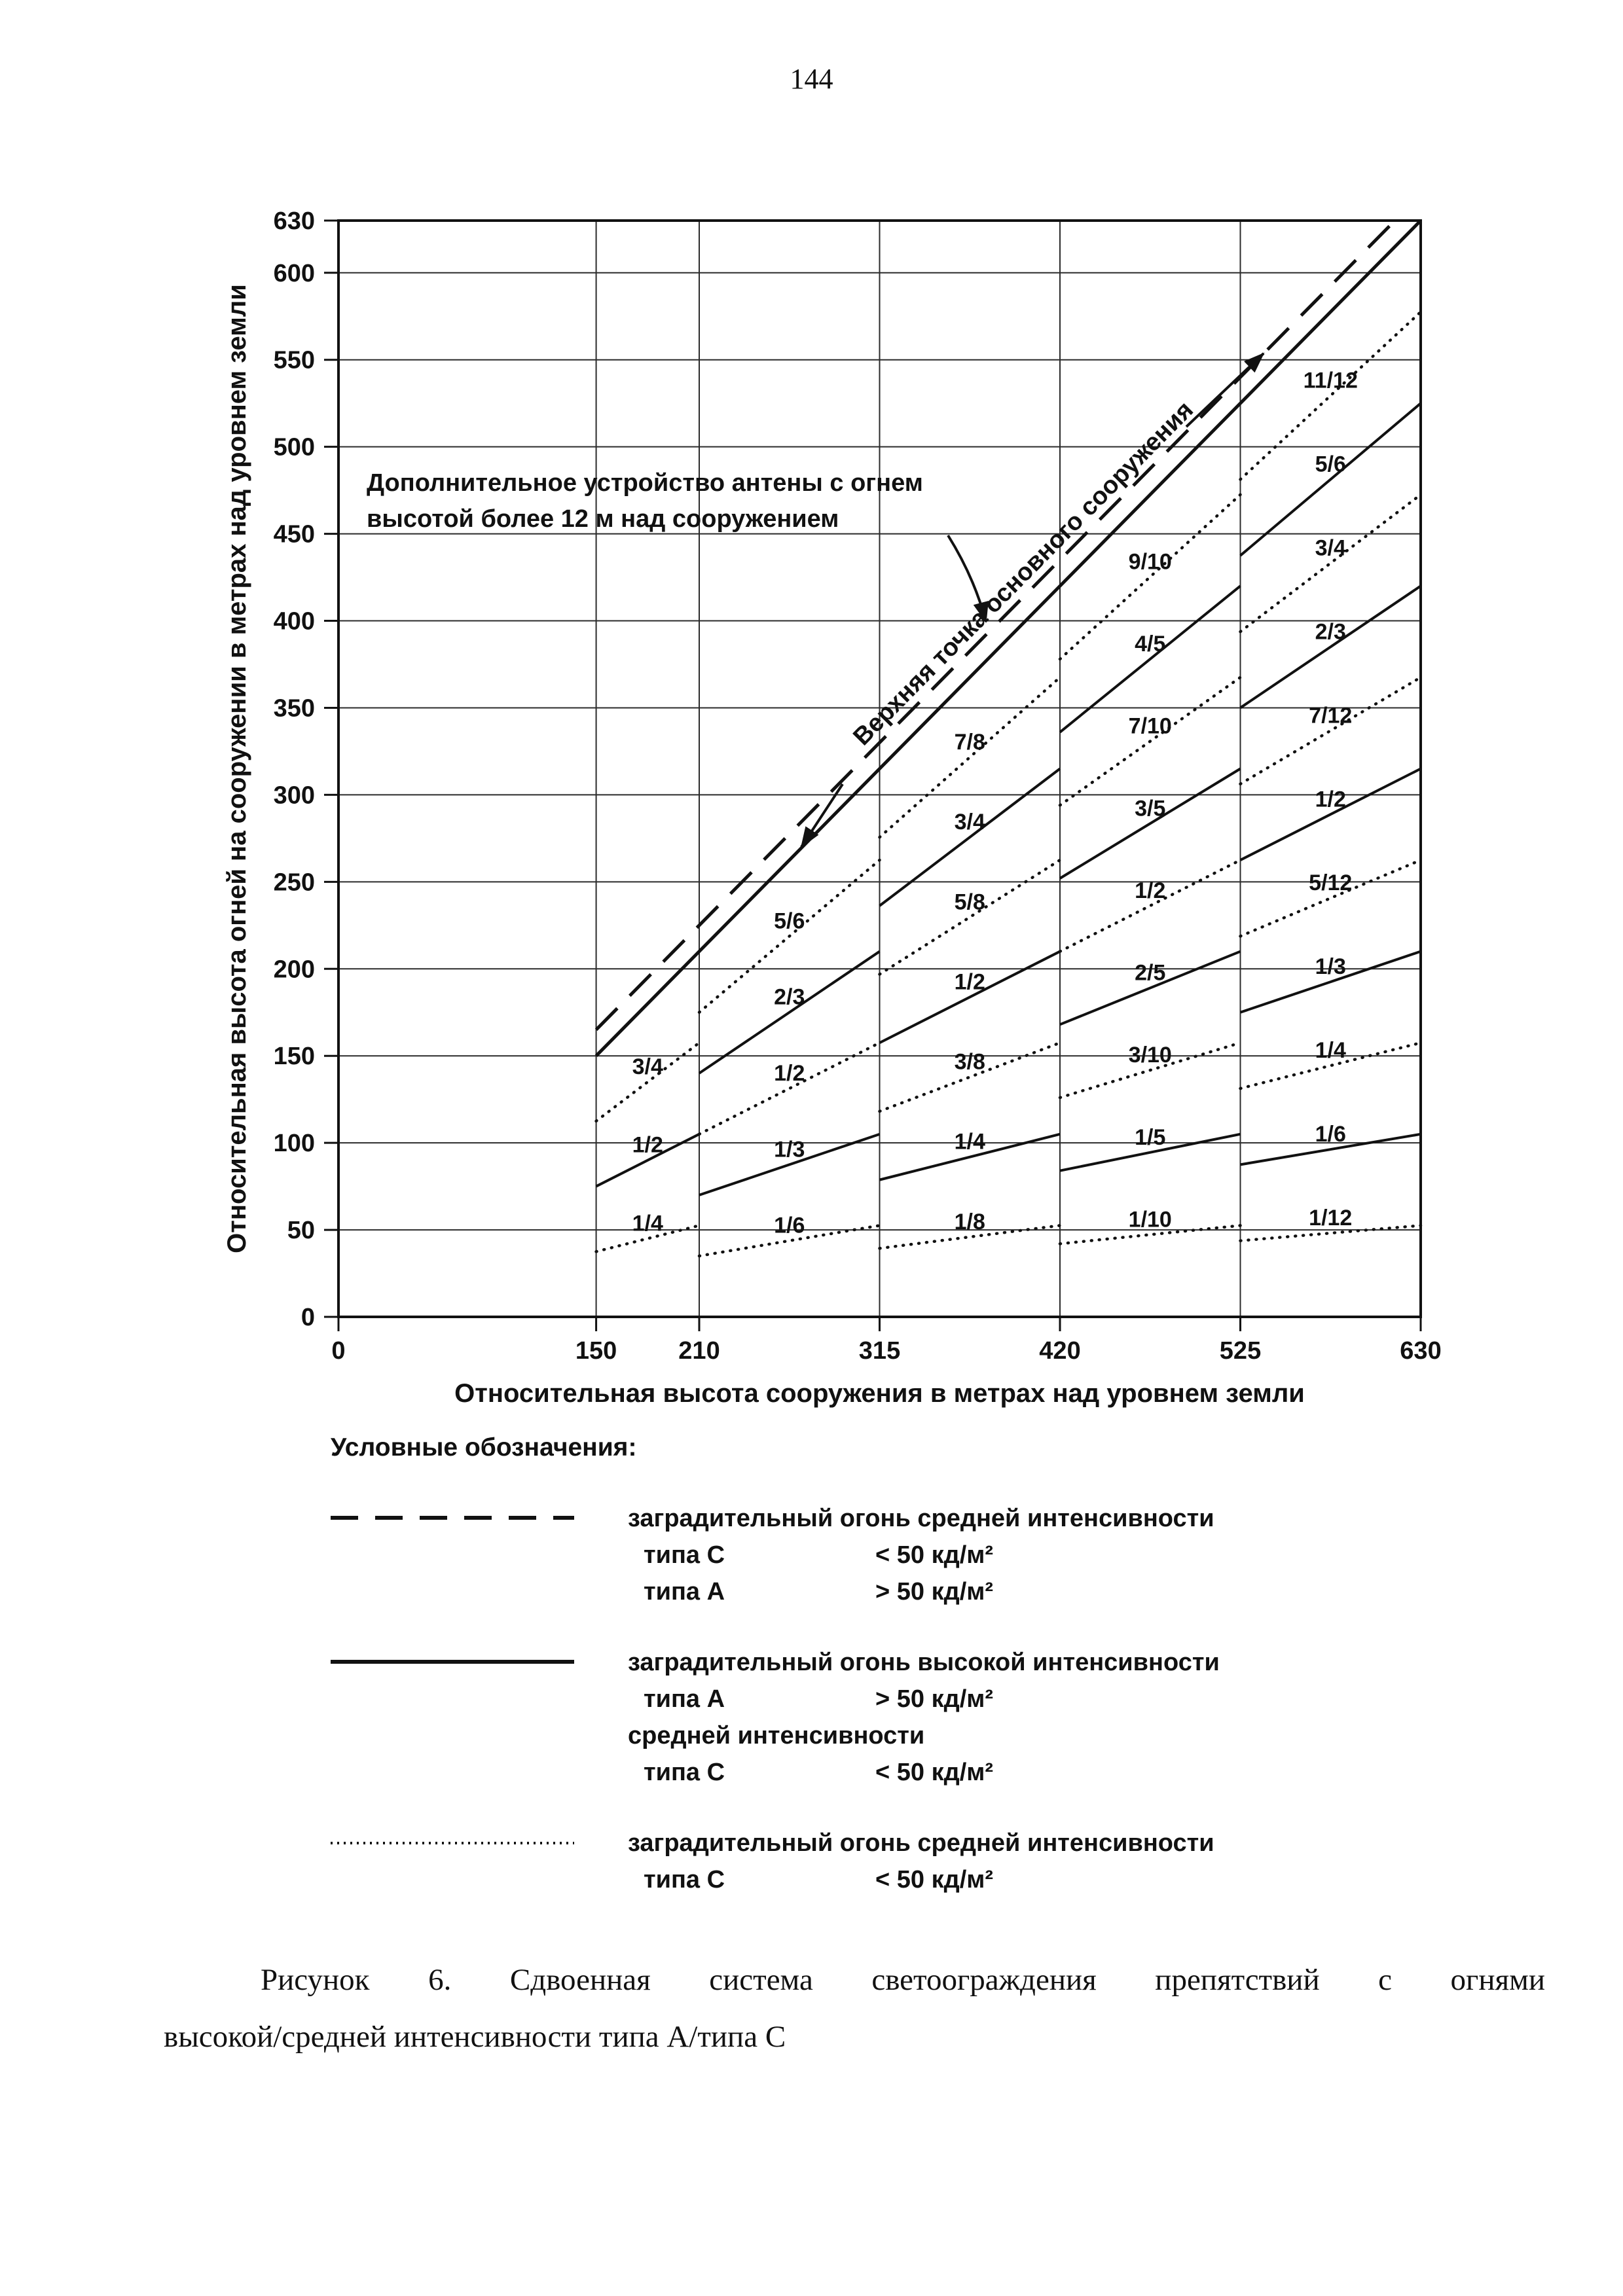  Describe the element at coordinates (1330, 1218) in the screenshot. I see `light-level-fraction-label: 1/12` at that location.